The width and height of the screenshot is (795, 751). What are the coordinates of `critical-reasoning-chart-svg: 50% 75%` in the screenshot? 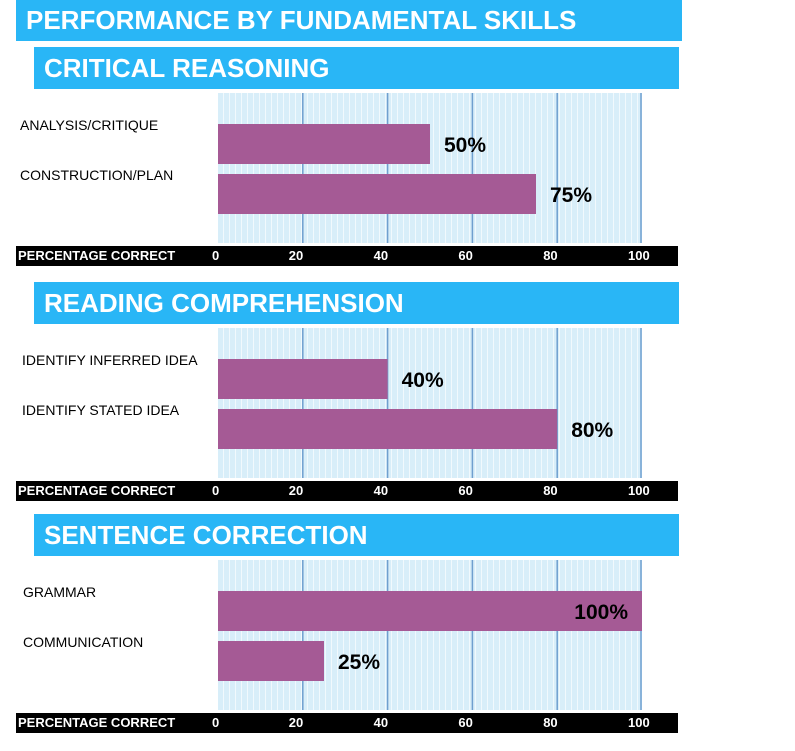 It's located at (430, 168).